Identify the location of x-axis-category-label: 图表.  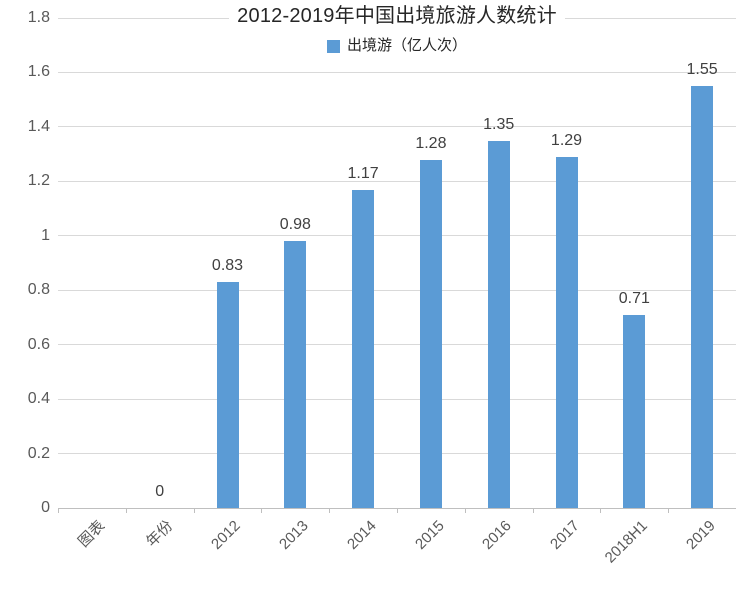
(91, 534).